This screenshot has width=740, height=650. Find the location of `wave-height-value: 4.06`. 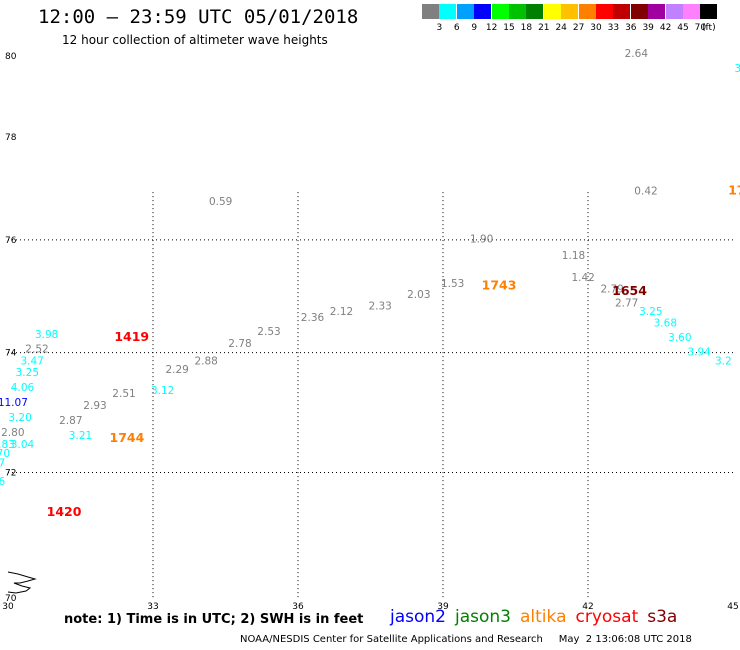

wave-height-value: 4.06 is located at coordinates (23, 388).